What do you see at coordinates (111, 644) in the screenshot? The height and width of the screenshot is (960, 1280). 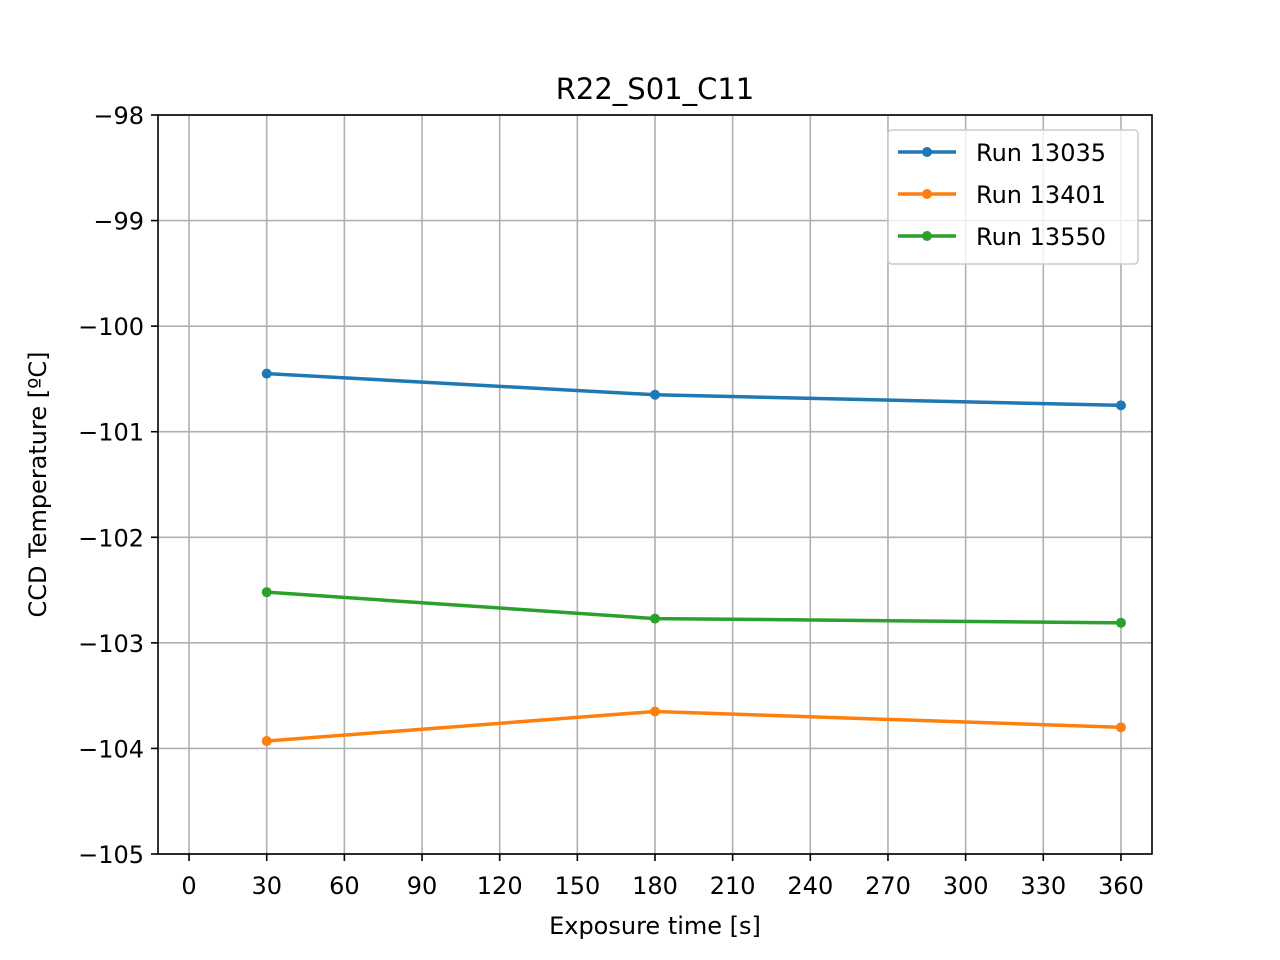 I see `y-tick-label: −103` at bounding box center [111, 644].